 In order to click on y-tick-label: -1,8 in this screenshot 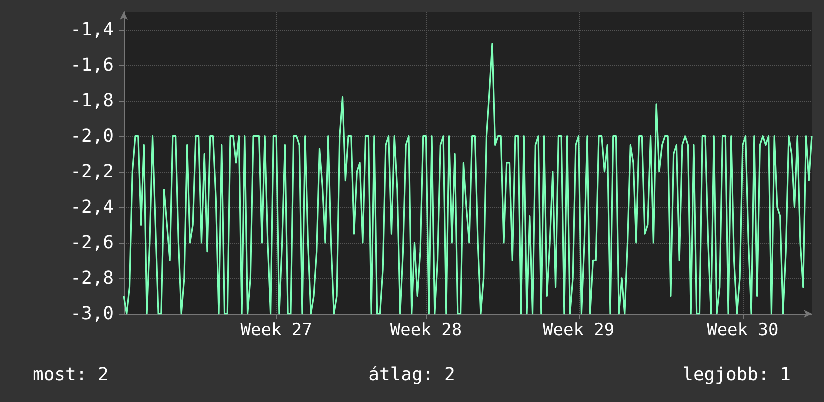, I will do `click(92, 101)`.